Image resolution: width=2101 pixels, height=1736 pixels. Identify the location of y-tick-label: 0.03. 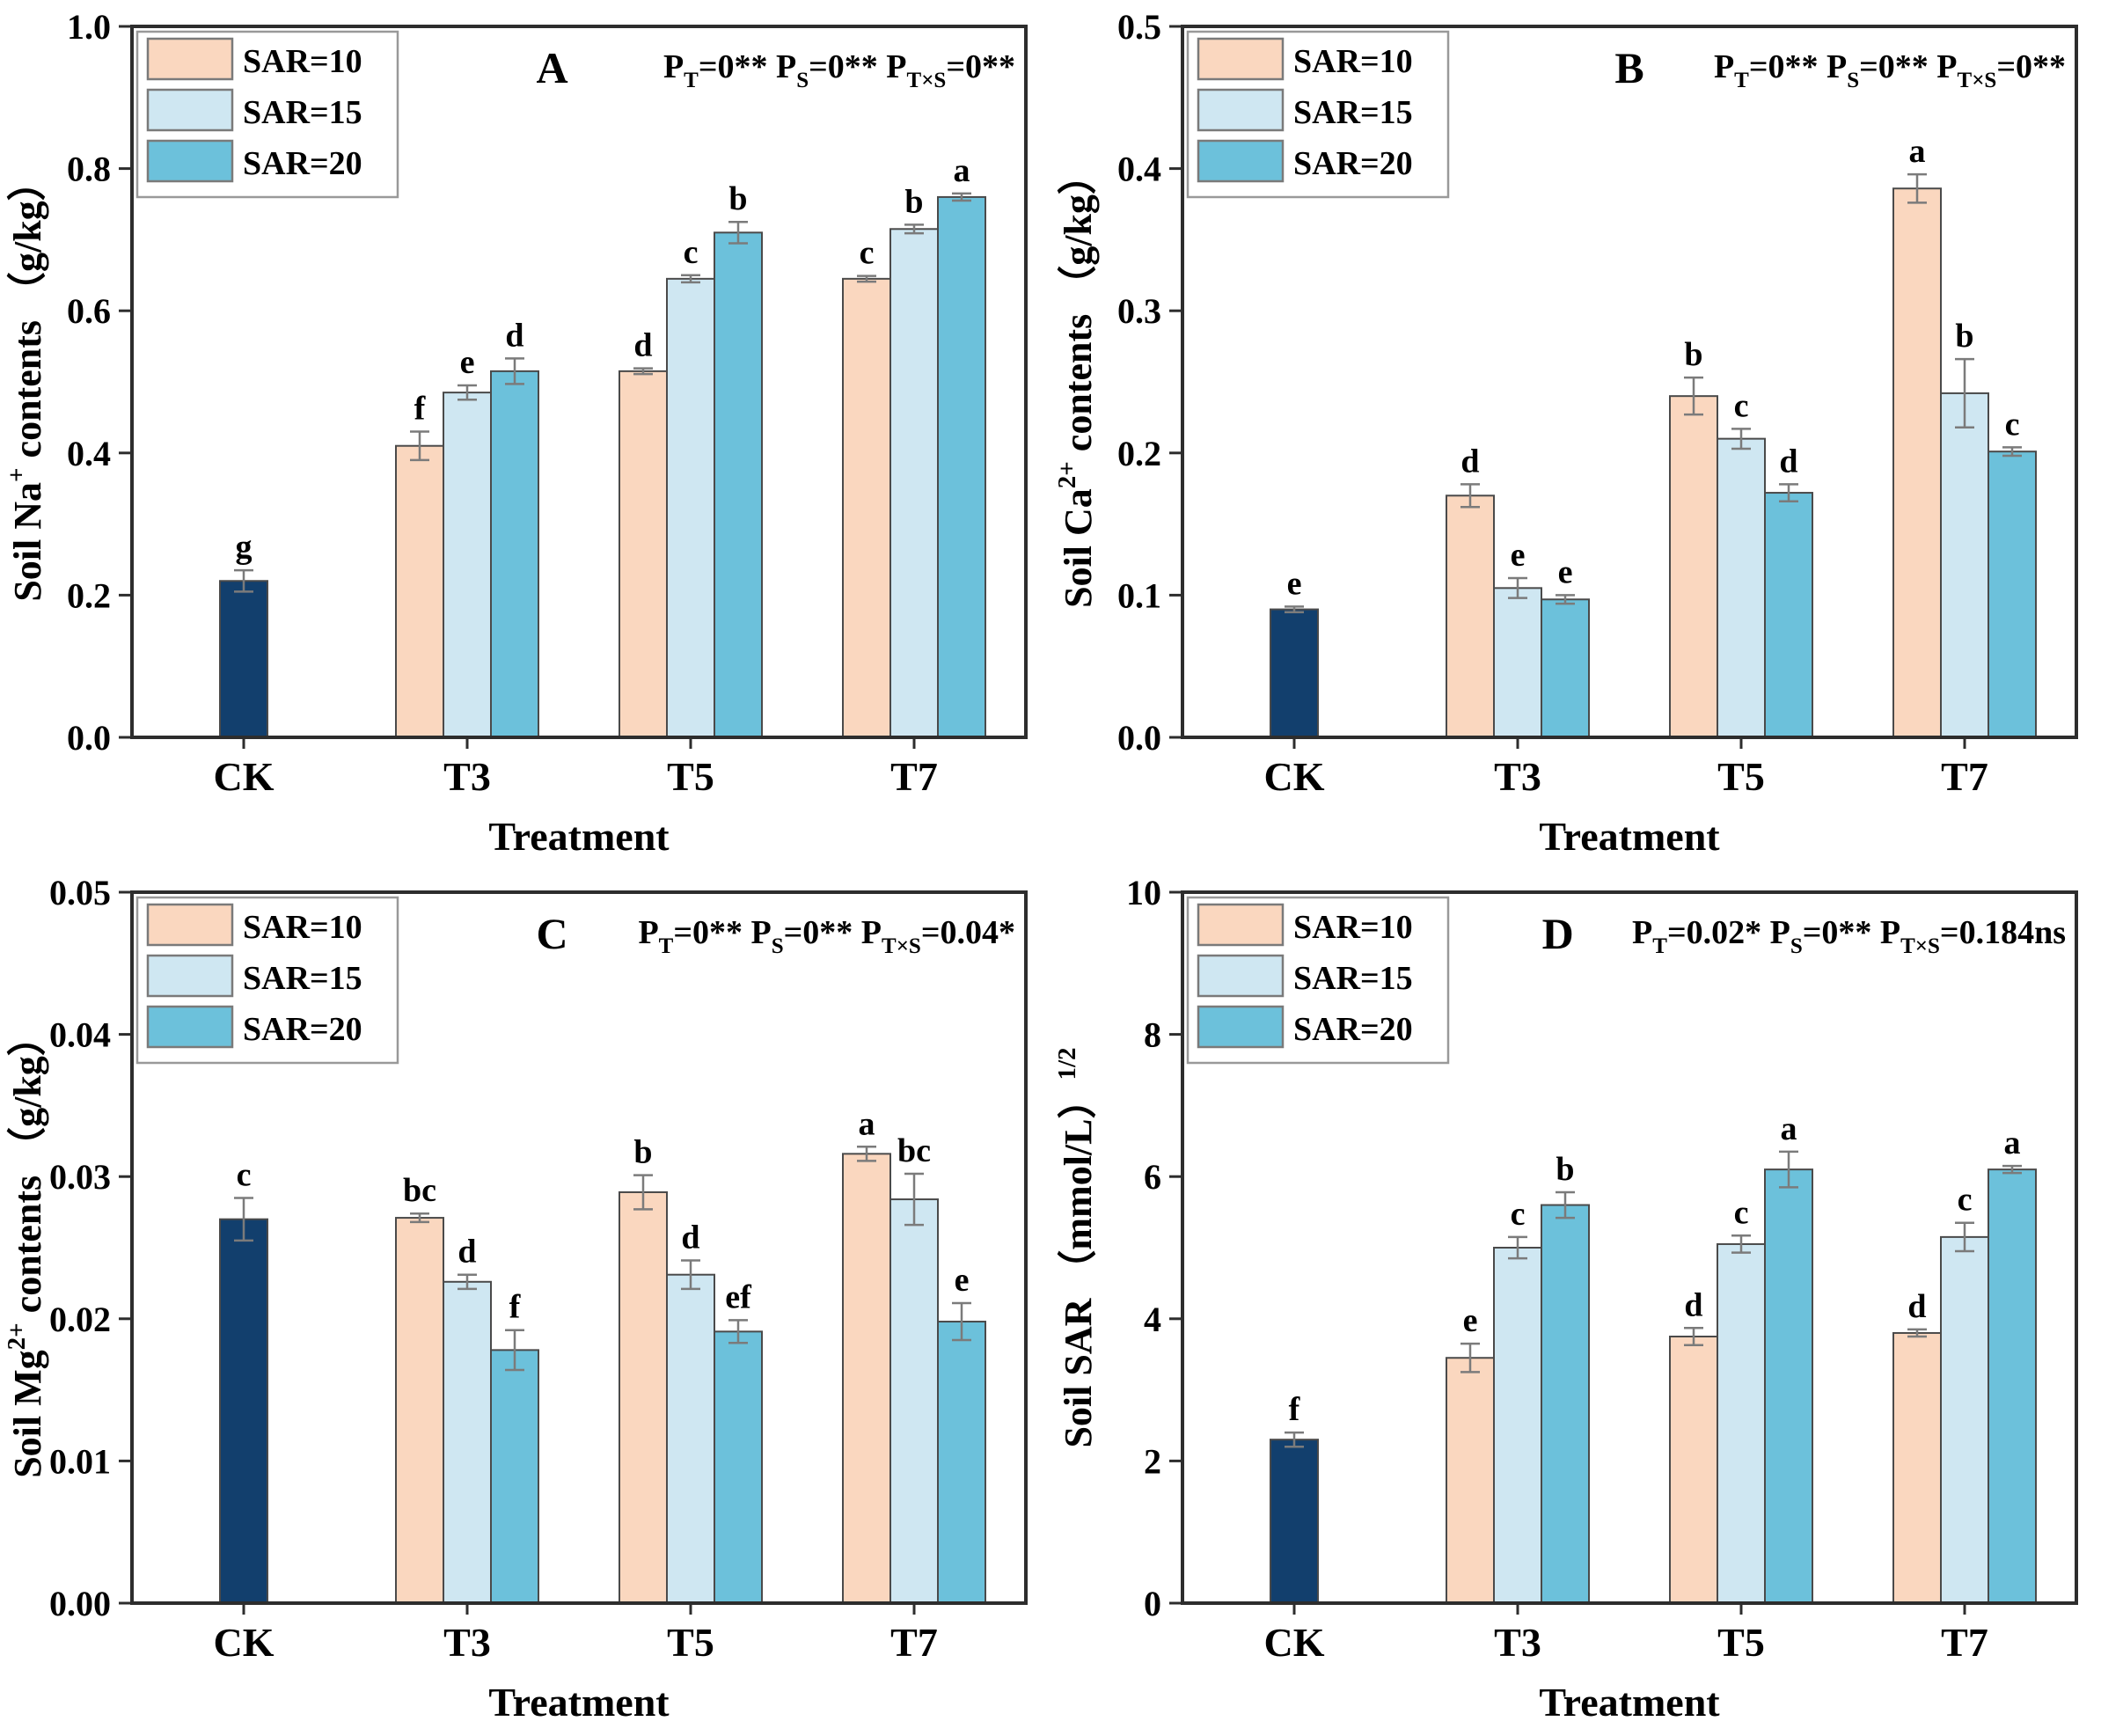
(80, 1177).